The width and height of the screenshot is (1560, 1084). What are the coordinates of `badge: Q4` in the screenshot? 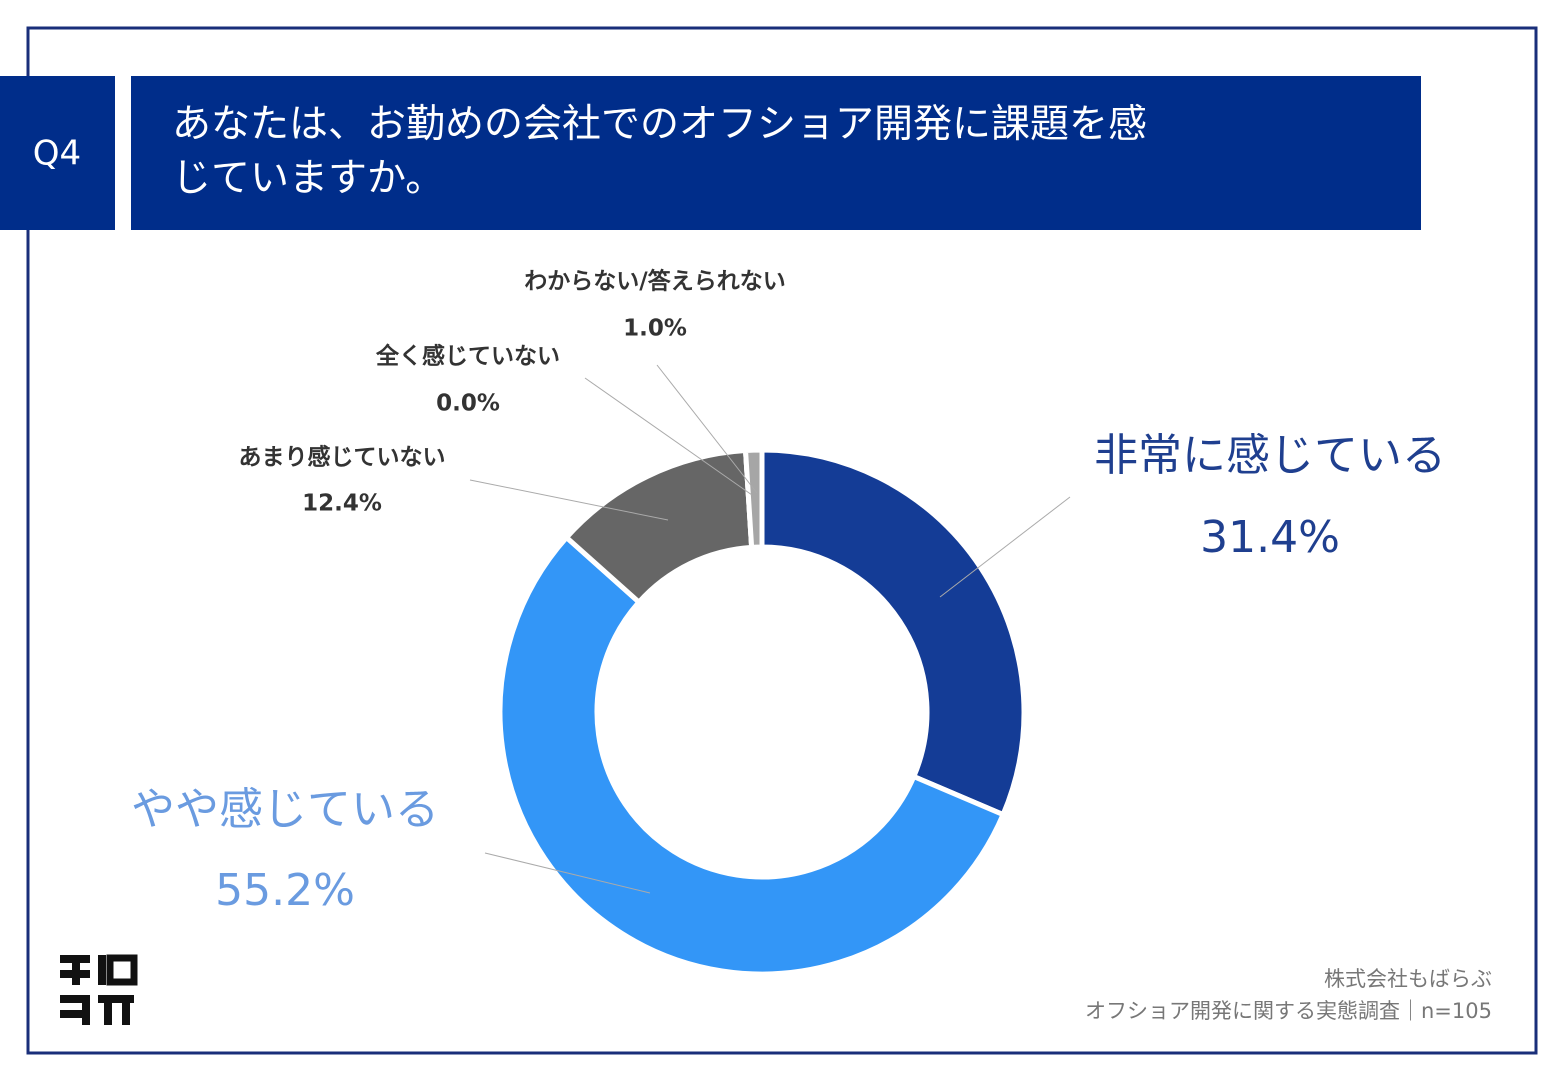 It's located at (57, 154).